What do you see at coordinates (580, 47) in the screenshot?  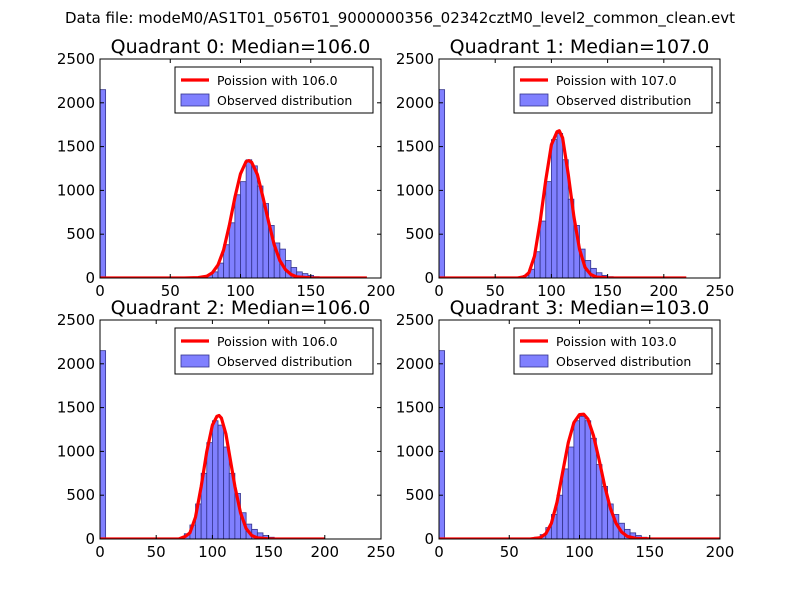 I see `panel-title: Quadrant 1: Median=107.0` at bounding box center [580, 47].